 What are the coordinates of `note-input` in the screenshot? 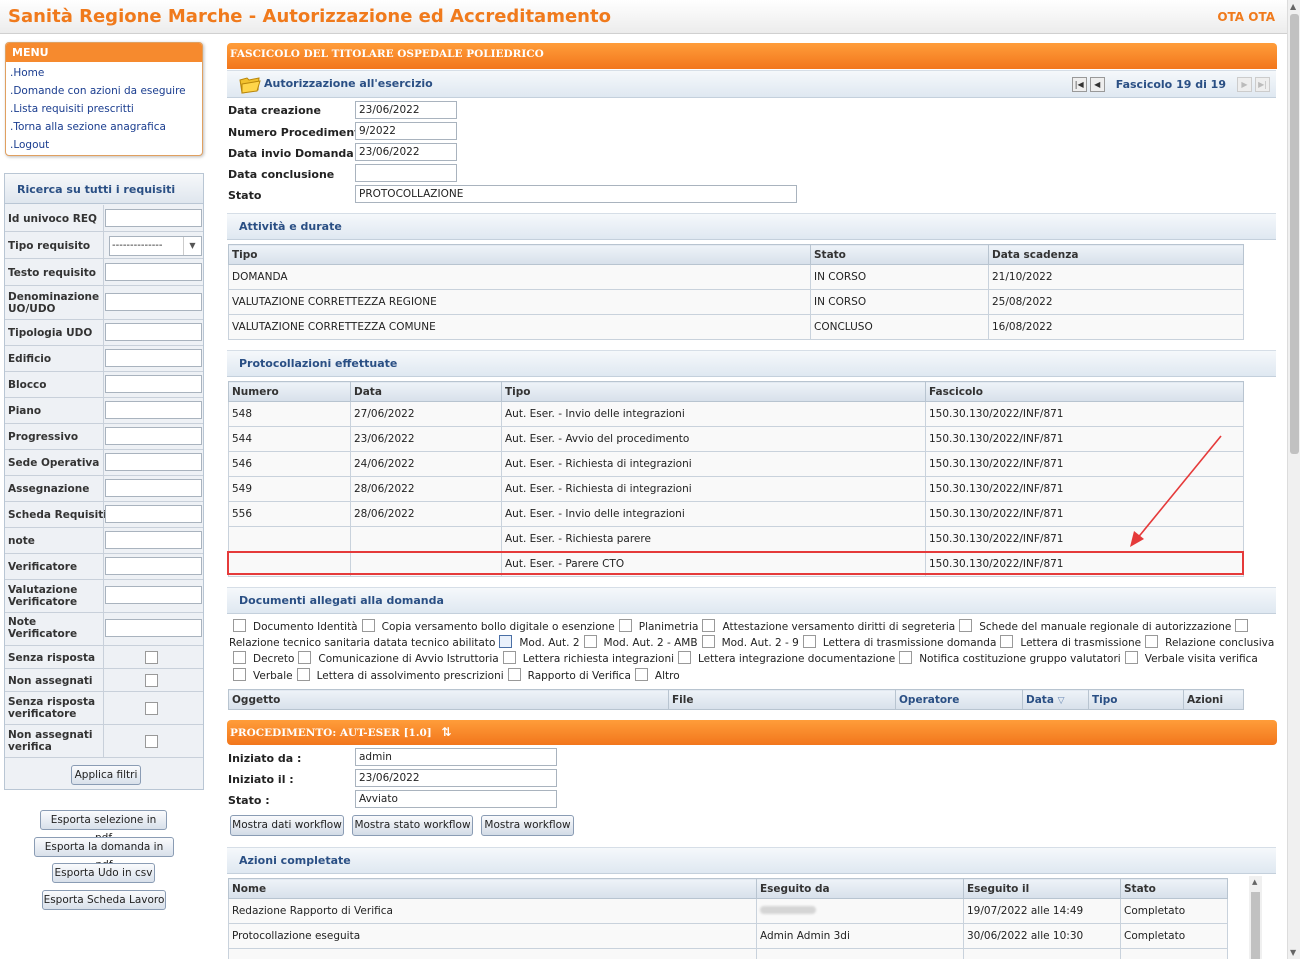 It's located at (153, 540).